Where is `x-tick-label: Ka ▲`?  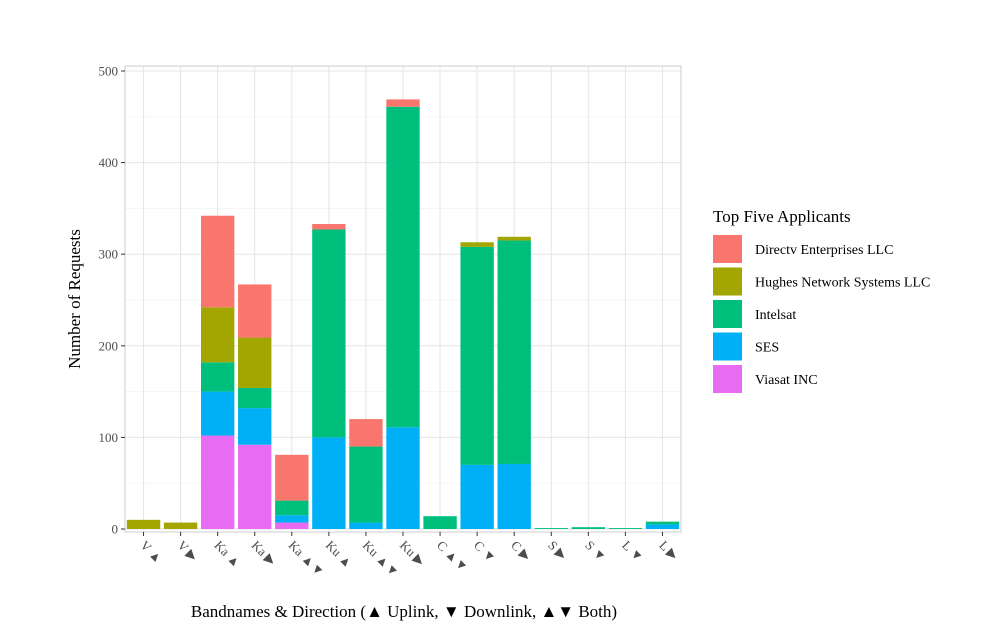
x-tick-label: Ka ▲ is located at coordinates (228, 554).